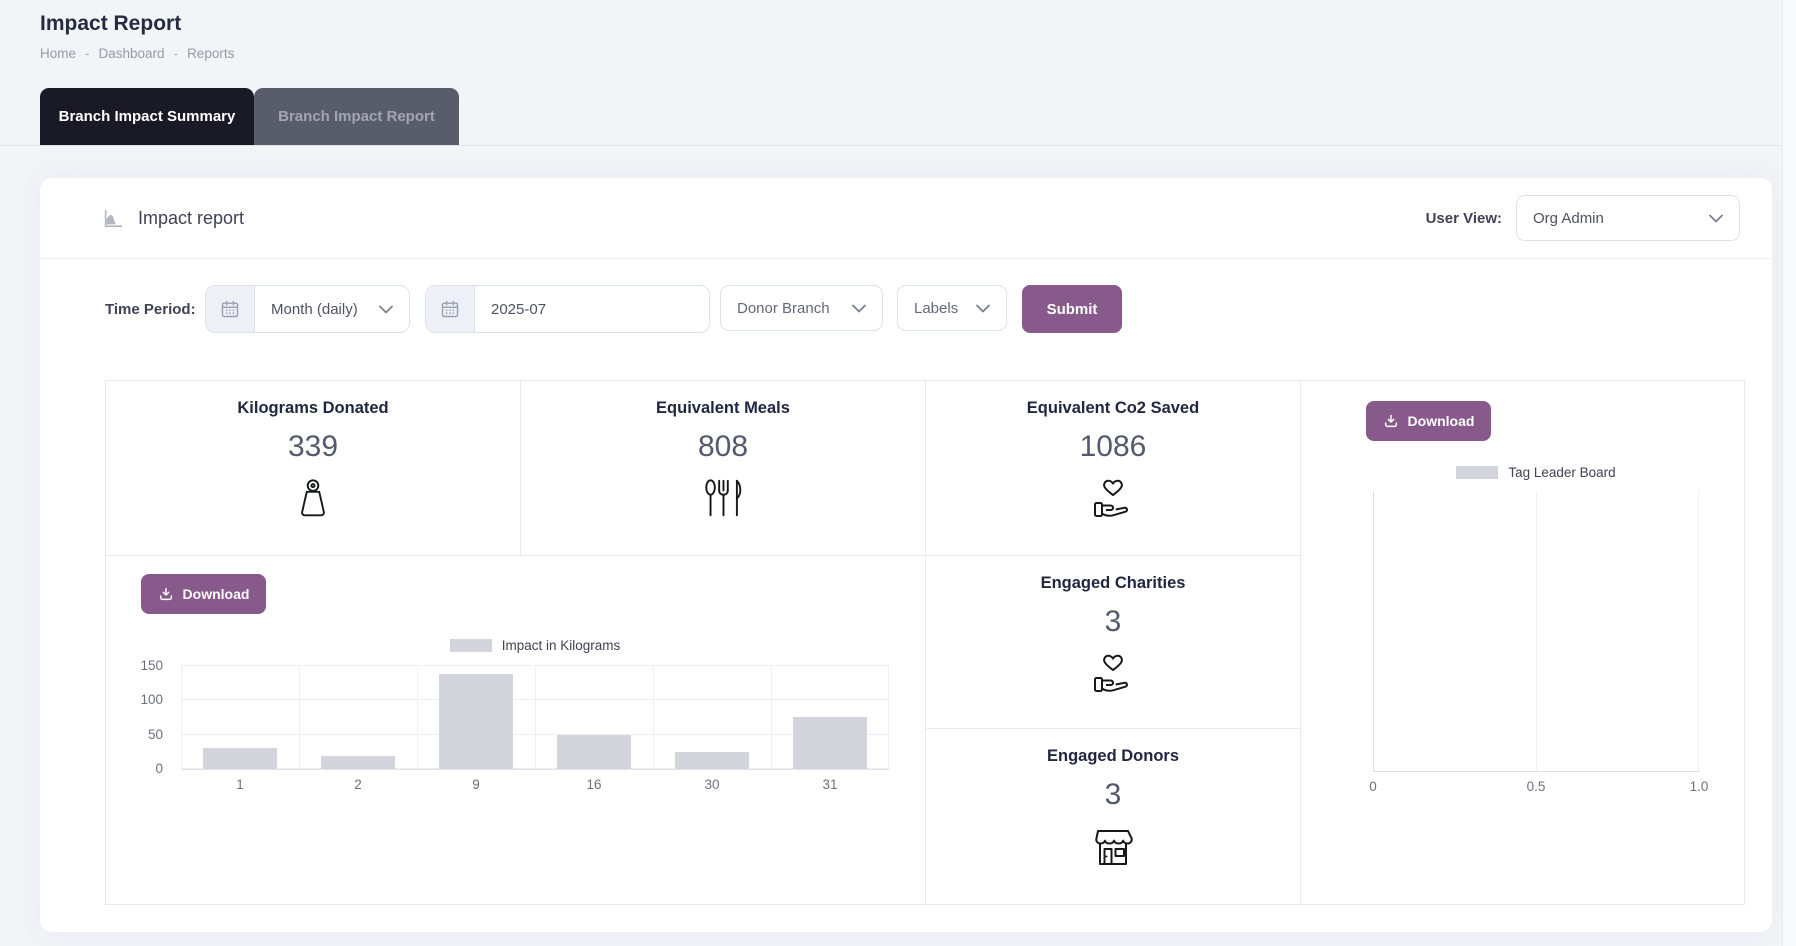  What do you see at coordinates (1536, 631) in the screenshot?
I see `leader-chart-plot` at bounding box center [1536, 631].